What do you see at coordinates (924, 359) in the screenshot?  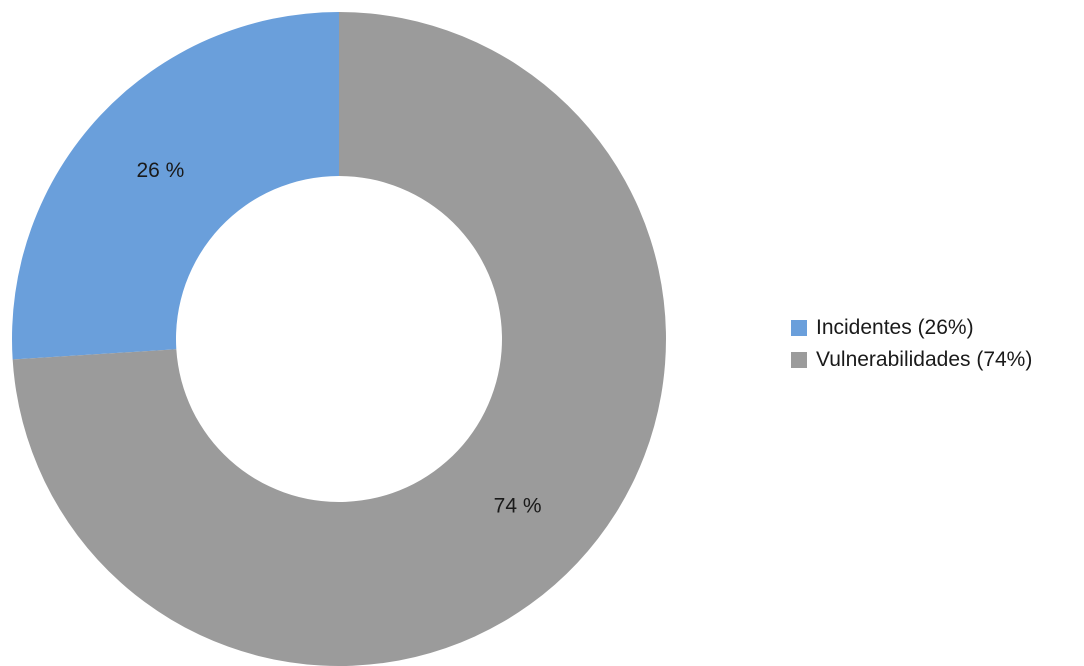 I see `legend-label-vulnerabilidades: Vulnerabilidades (74%)` at bounding box center [924, 359].